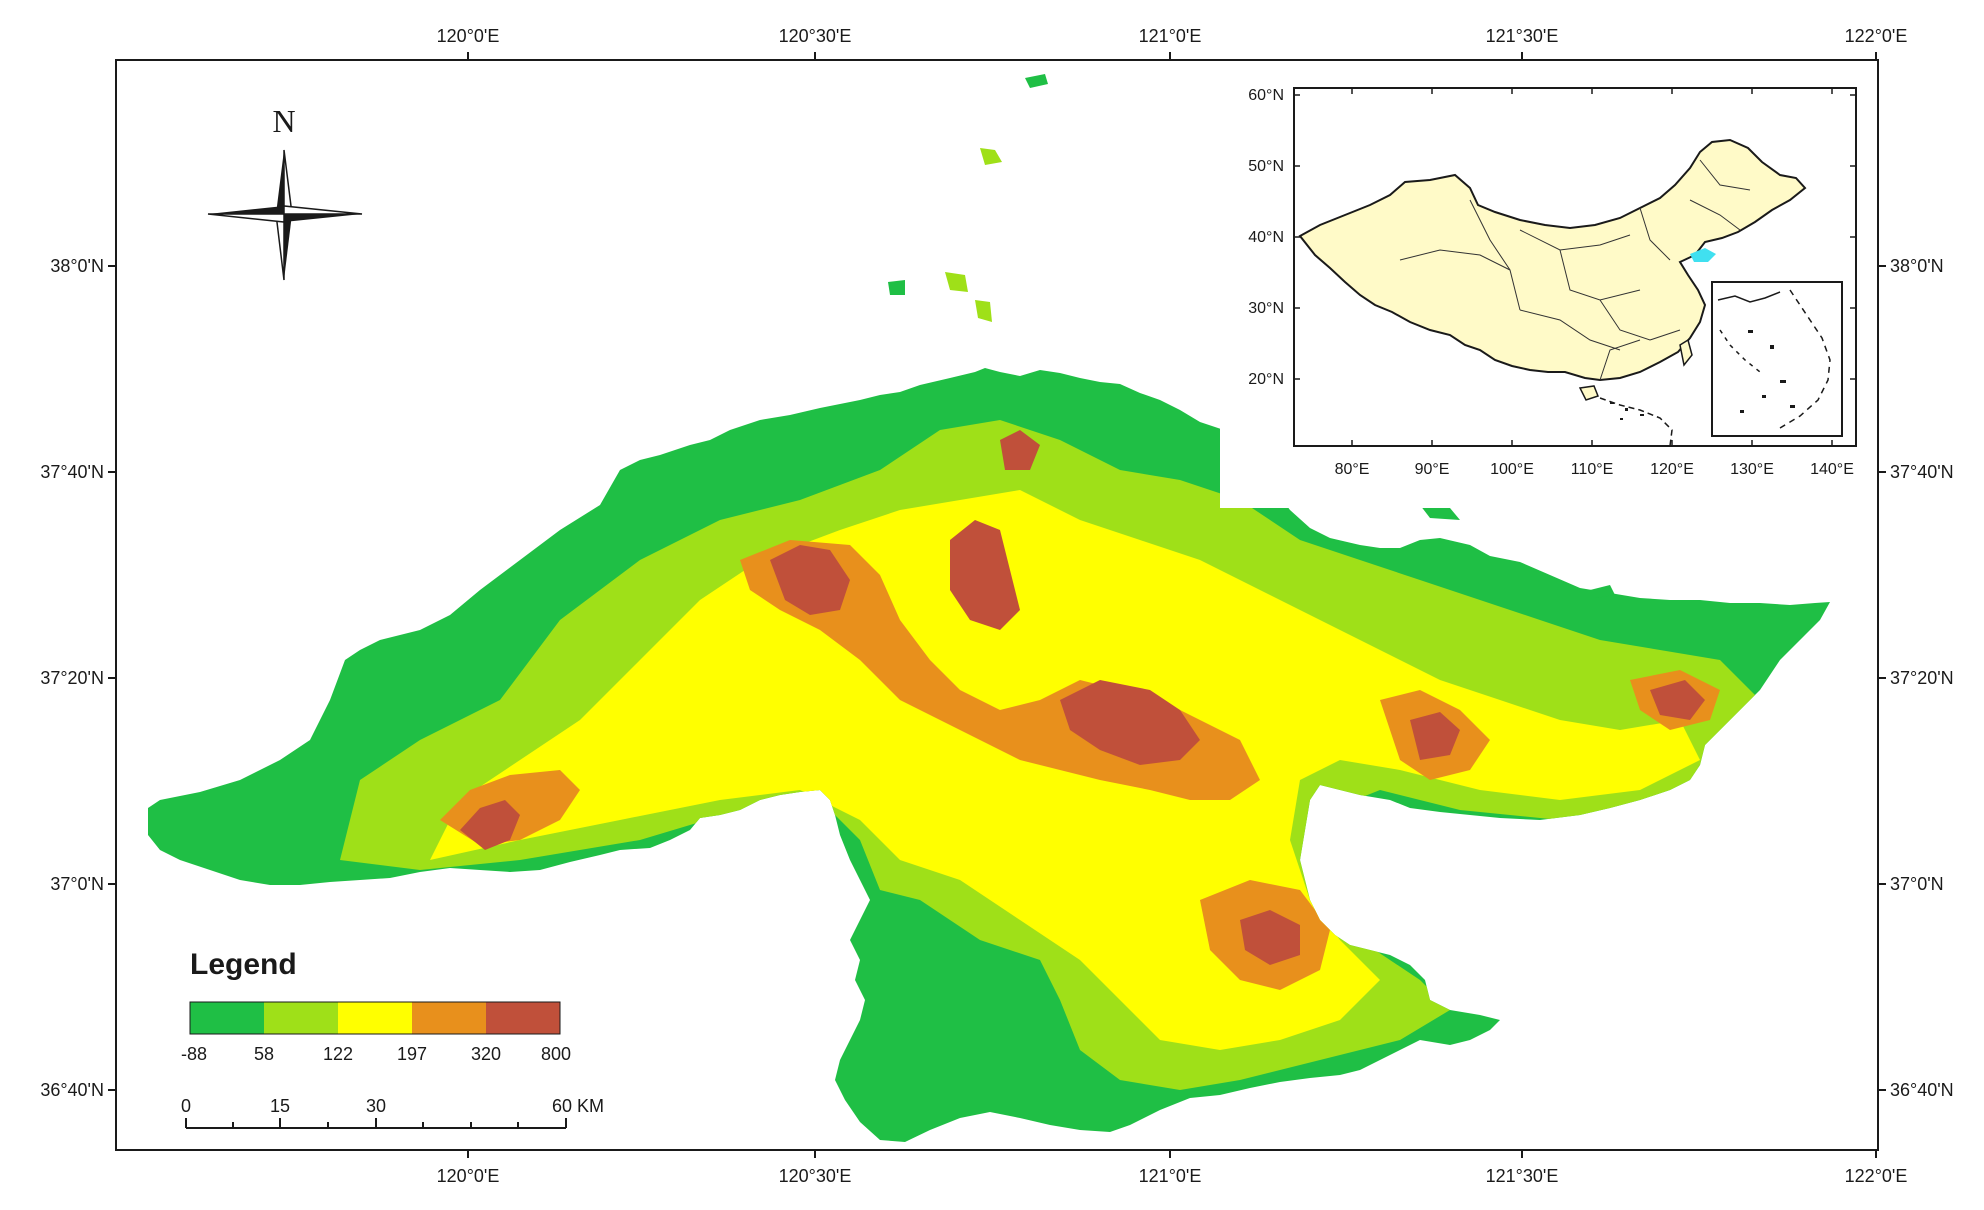 Image resolution: width=1984 pixels, height=1210 pixels. I want to click on legend-swatch-frame, so click(375, 1018).